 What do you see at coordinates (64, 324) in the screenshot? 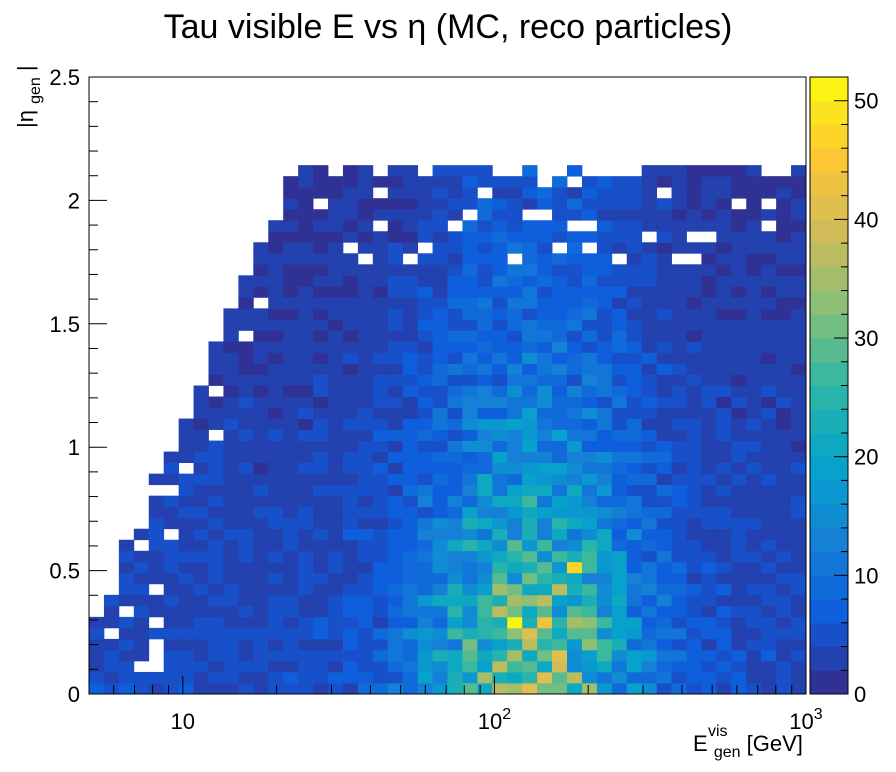
I see `y-tick-label: 1.5` at bounding box center [64, 324].